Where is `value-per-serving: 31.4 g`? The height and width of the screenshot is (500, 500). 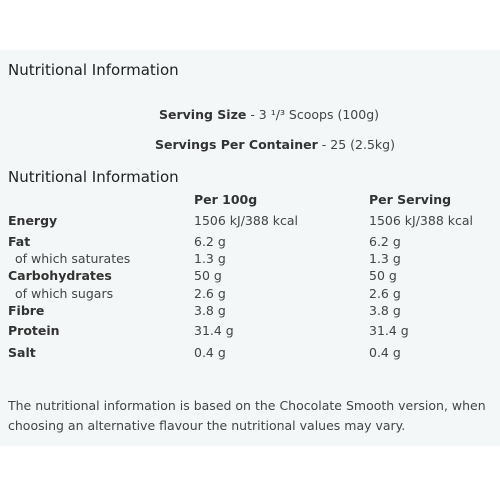
value-per-serving: 31.4 g is located at coordinates (389, 330).